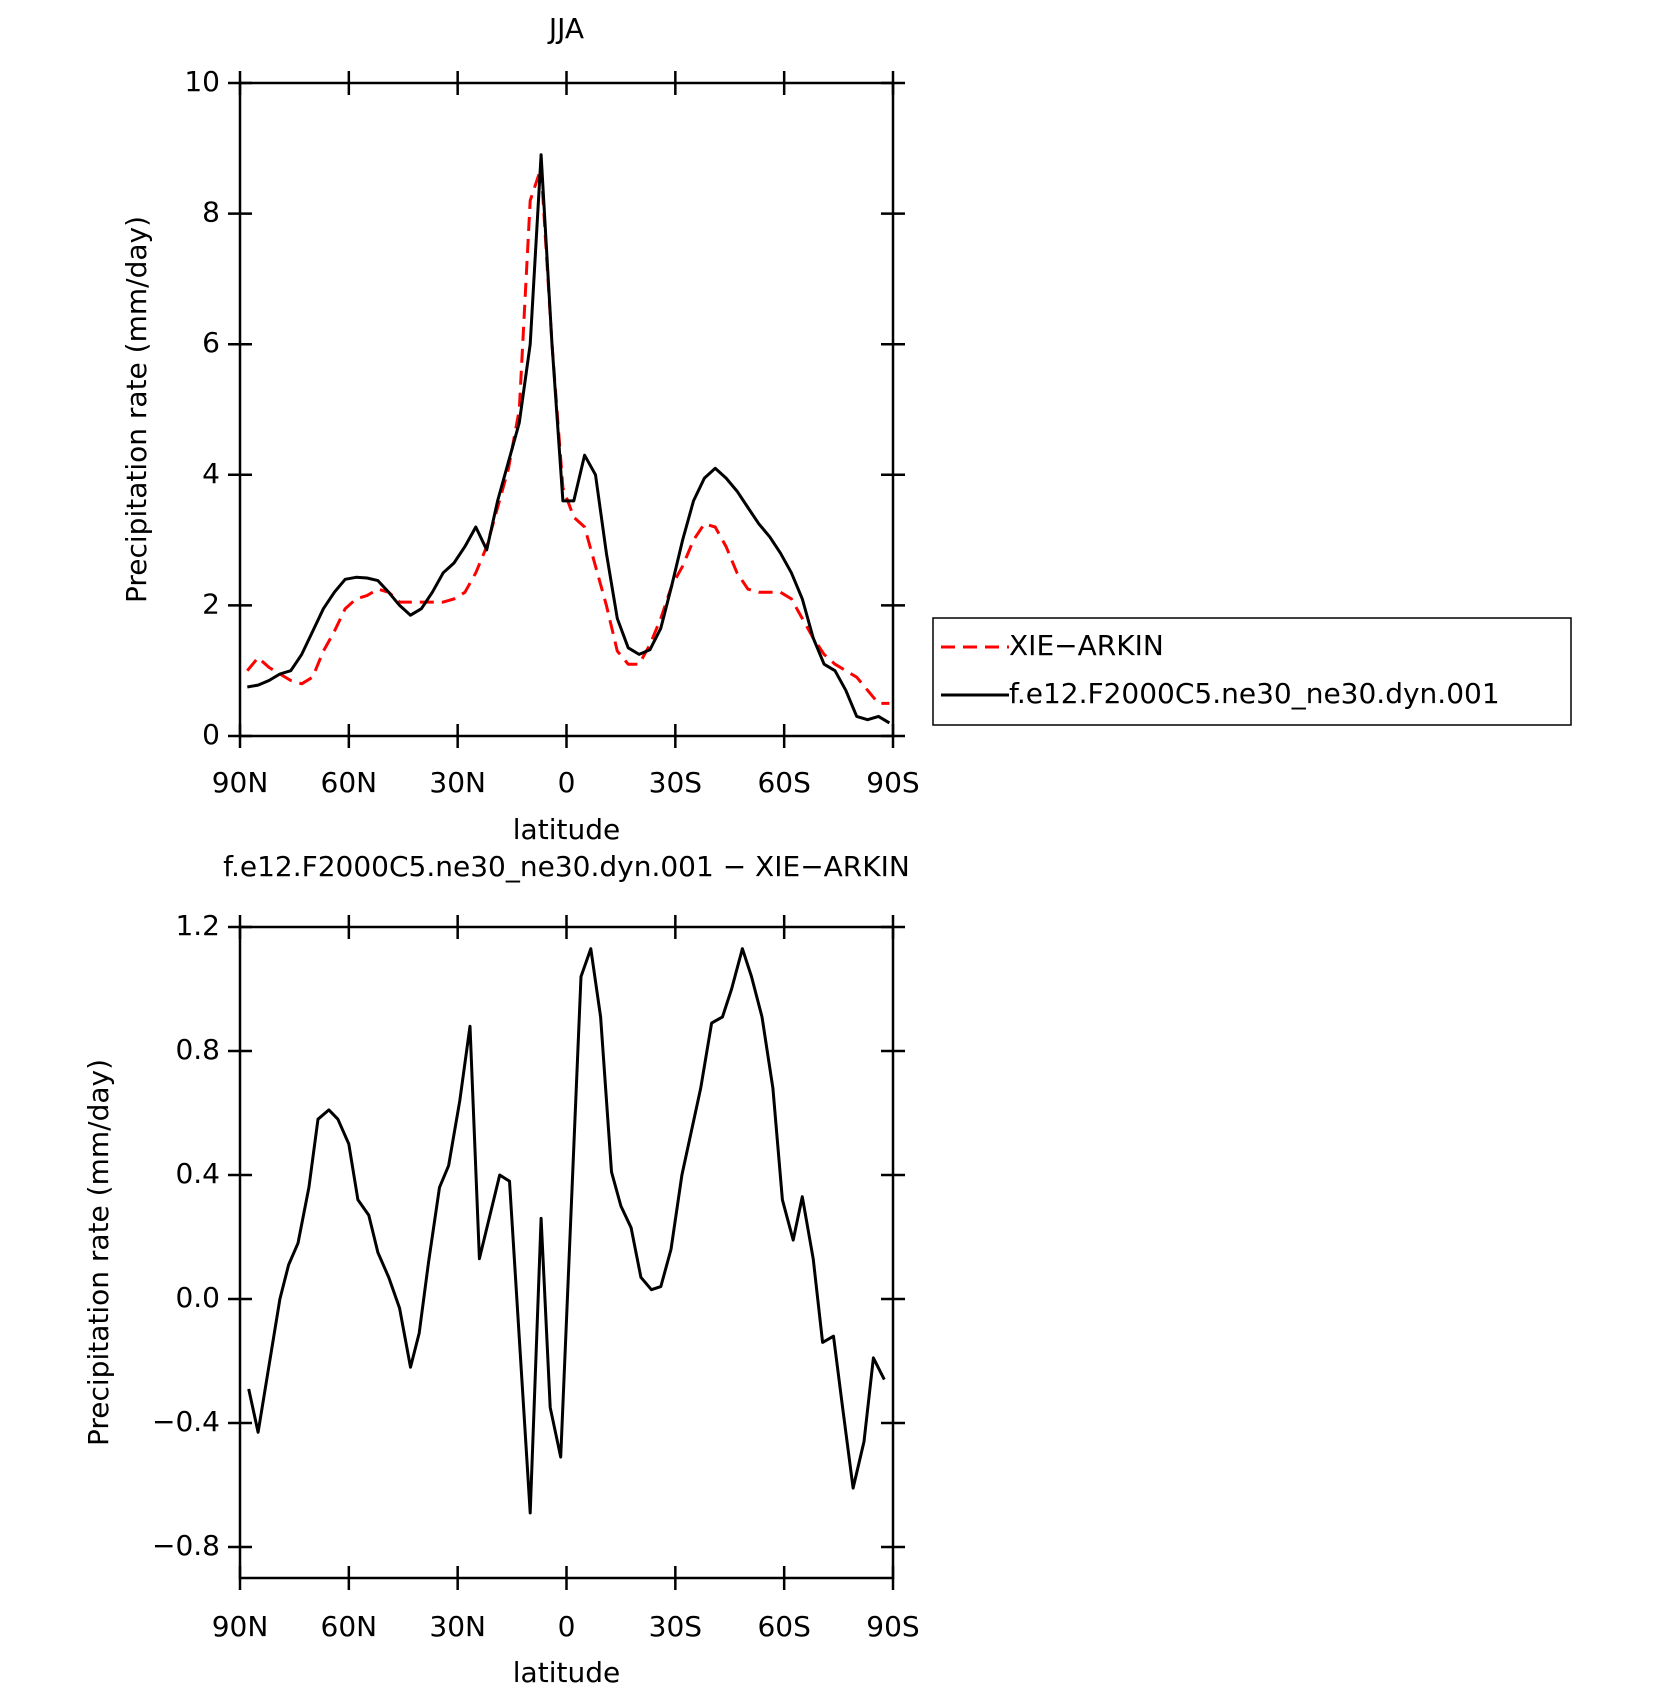  What do you see at coordinates (565, 28) in the screenshot?
I see `chart-title: JJA` at bounding box center [565, 28].